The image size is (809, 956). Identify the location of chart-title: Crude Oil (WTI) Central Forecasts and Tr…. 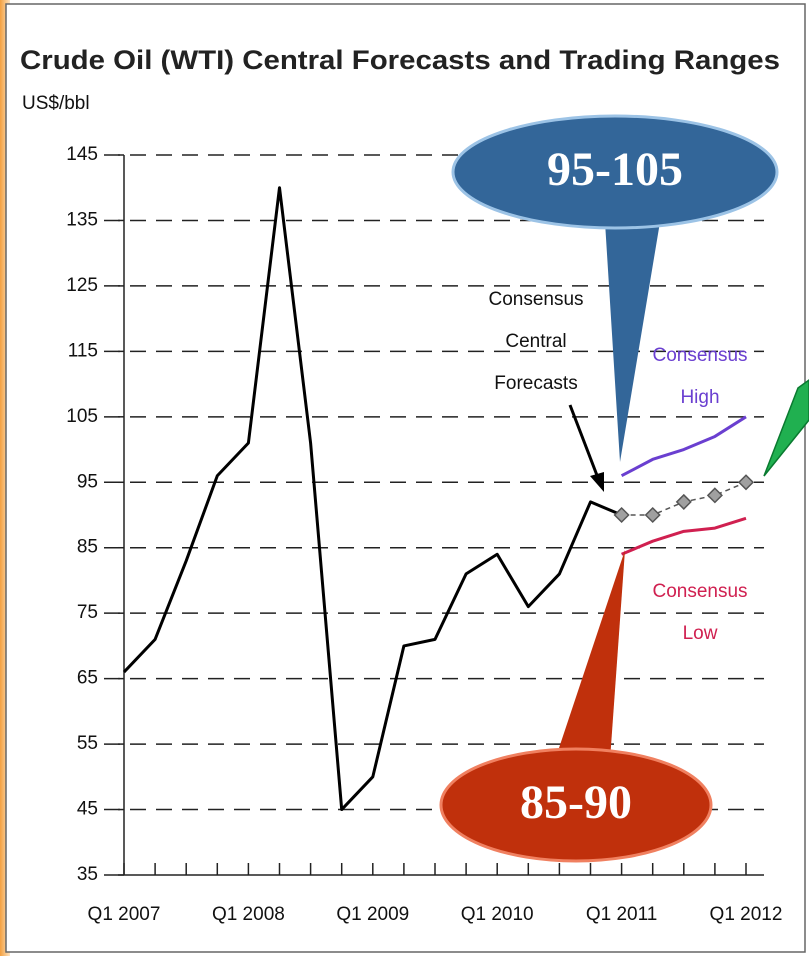
(400, 60).